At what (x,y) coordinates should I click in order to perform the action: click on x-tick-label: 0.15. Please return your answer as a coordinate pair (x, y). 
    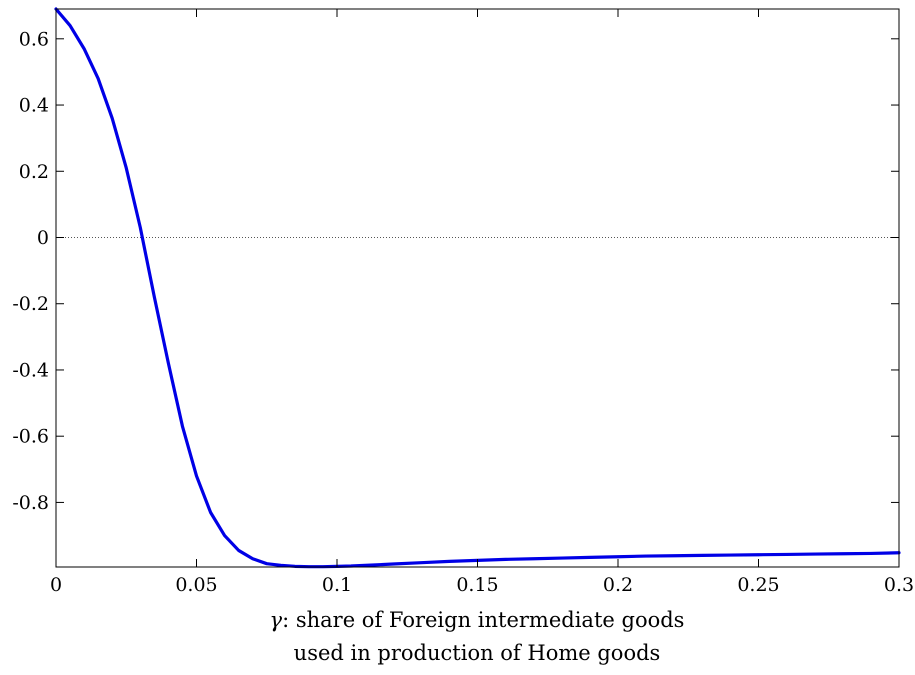
    Looking at the image, I should click on (477, 585).